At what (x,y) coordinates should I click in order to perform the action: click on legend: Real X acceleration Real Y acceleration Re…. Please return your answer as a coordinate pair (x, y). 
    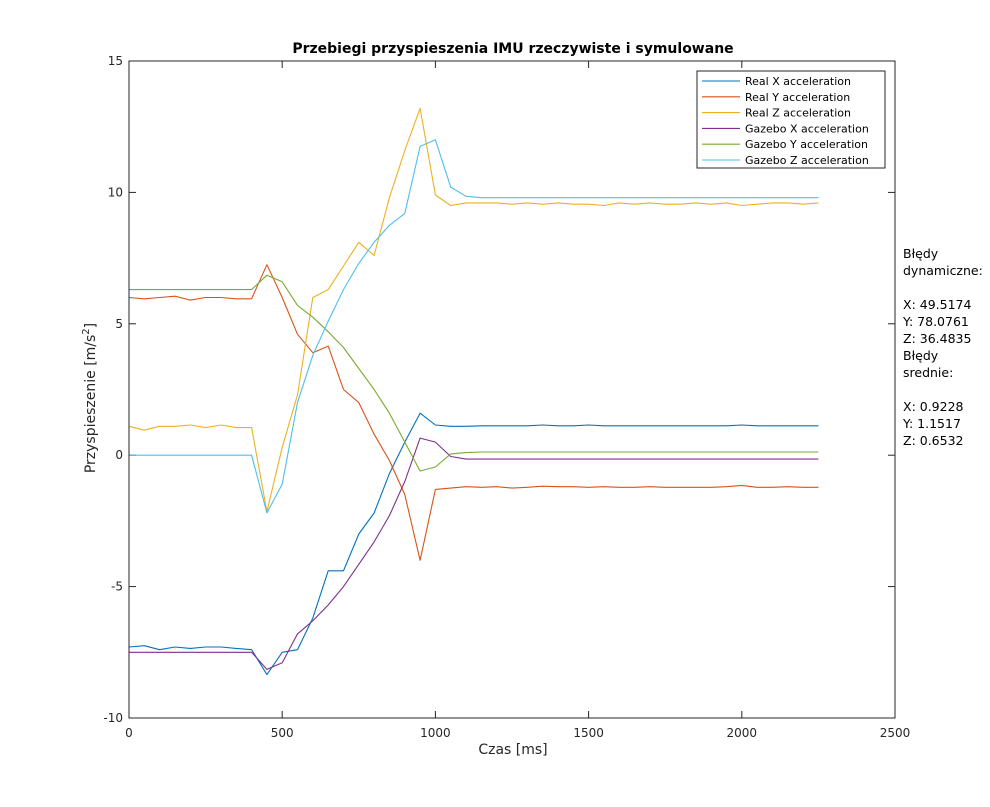
    Looking at the image, I should click on (791, 119).